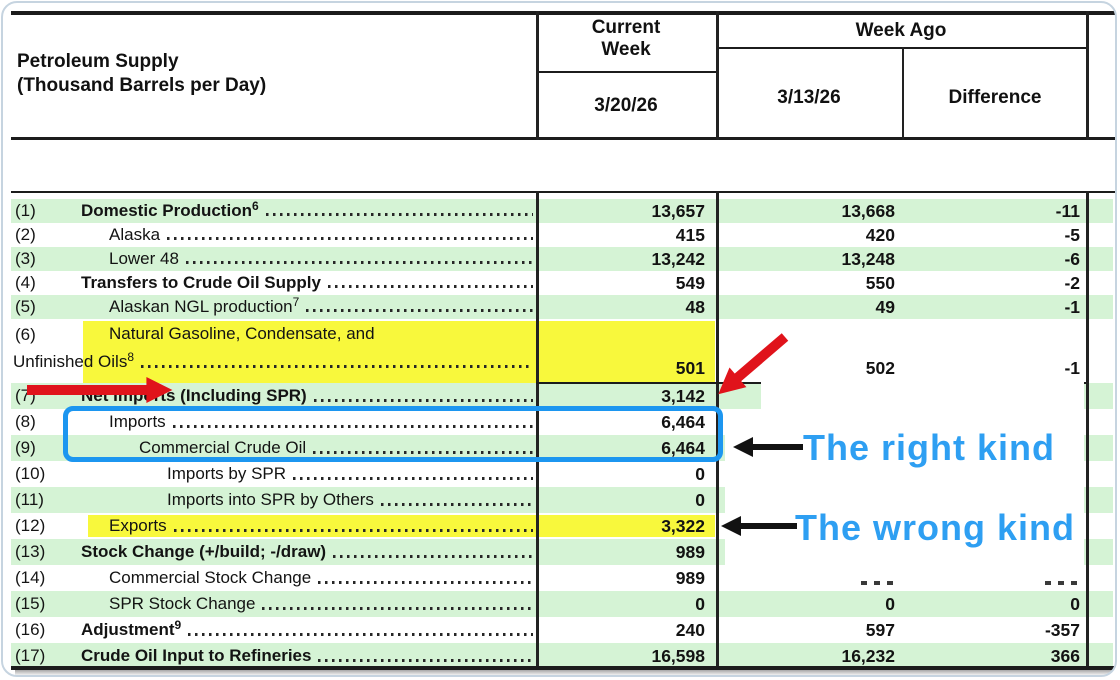 The width and height of the screenshot is (1120, 680). Describe the element at coordinates (1072, 282) in the screenshot. I see `difference-value: -2` at that location.